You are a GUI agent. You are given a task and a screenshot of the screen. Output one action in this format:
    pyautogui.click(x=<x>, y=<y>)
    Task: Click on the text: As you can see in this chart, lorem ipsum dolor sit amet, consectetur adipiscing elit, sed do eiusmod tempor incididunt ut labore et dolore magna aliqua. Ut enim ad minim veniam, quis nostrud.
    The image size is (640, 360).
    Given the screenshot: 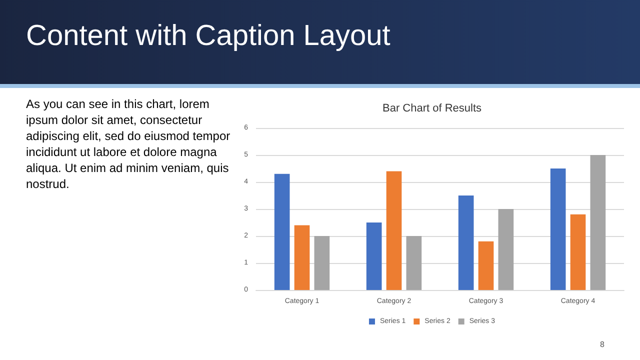 What is the action you would take?
    pyautogui.click(x=128, y=144)
    